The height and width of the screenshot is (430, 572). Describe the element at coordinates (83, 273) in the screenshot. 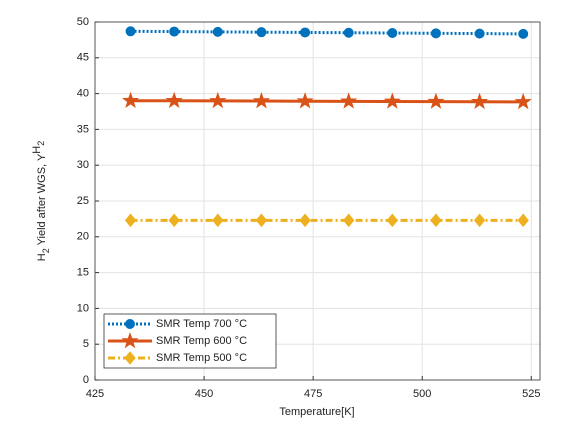

I see `y-tick-label: 15` at that location.